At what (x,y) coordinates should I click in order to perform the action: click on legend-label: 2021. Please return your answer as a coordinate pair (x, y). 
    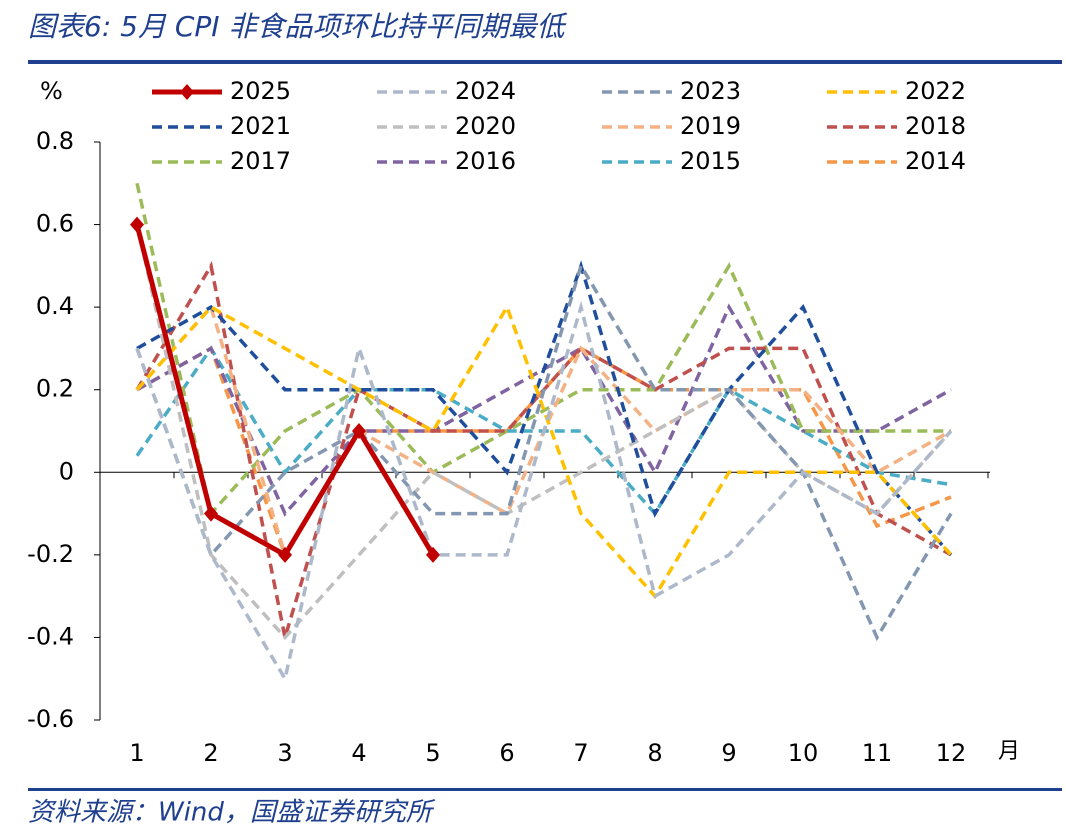
    Looking at the image, I should click on (260, 126).